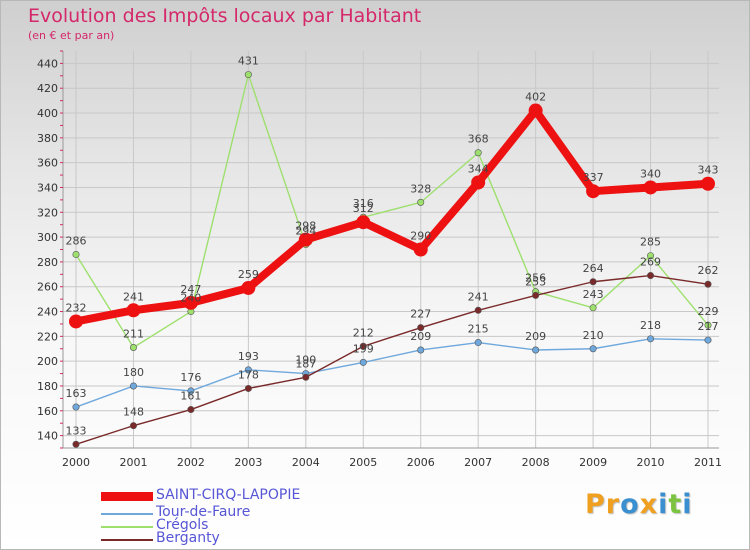  I want to click on data-label: 215, so click(478, 329).